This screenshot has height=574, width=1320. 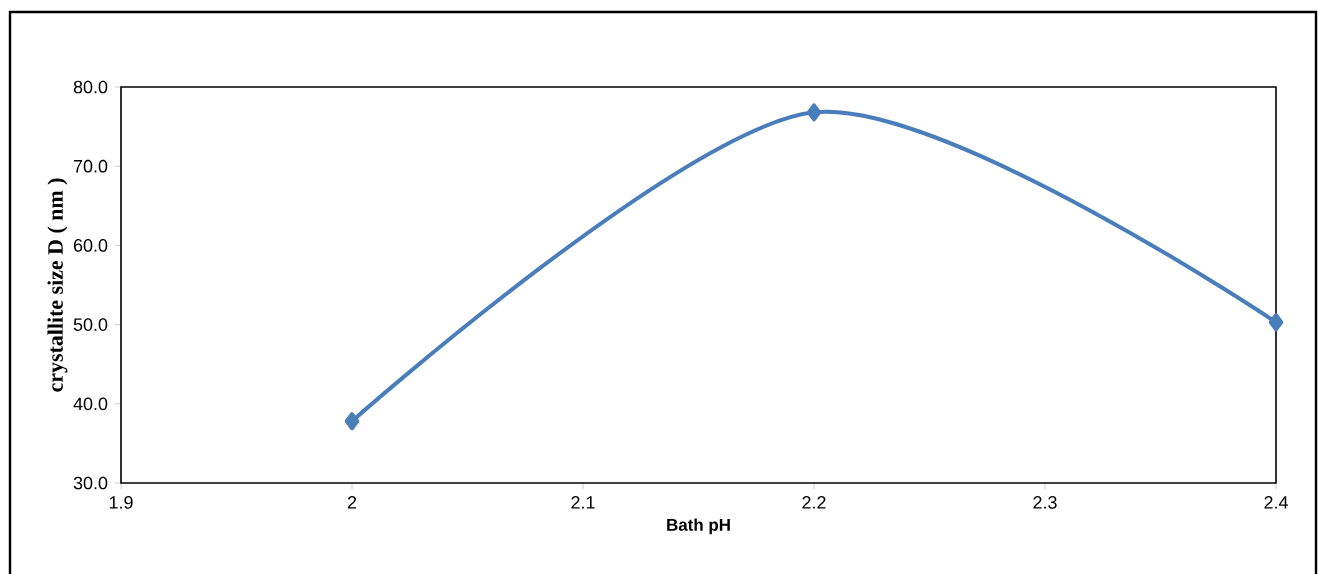 I want to click on x-tick-label: 2.2, so click(x=814, y=502).